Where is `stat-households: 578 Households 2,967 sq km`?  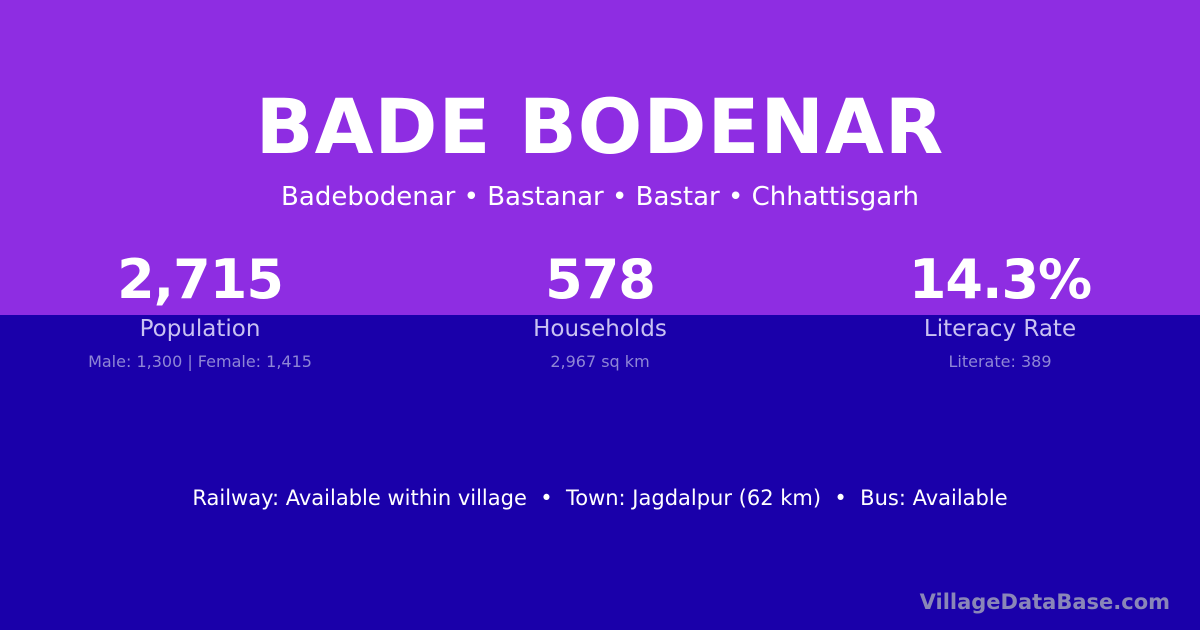
stat-households: 578 Households 2,967 sq km is located at coordinates (600, 309).